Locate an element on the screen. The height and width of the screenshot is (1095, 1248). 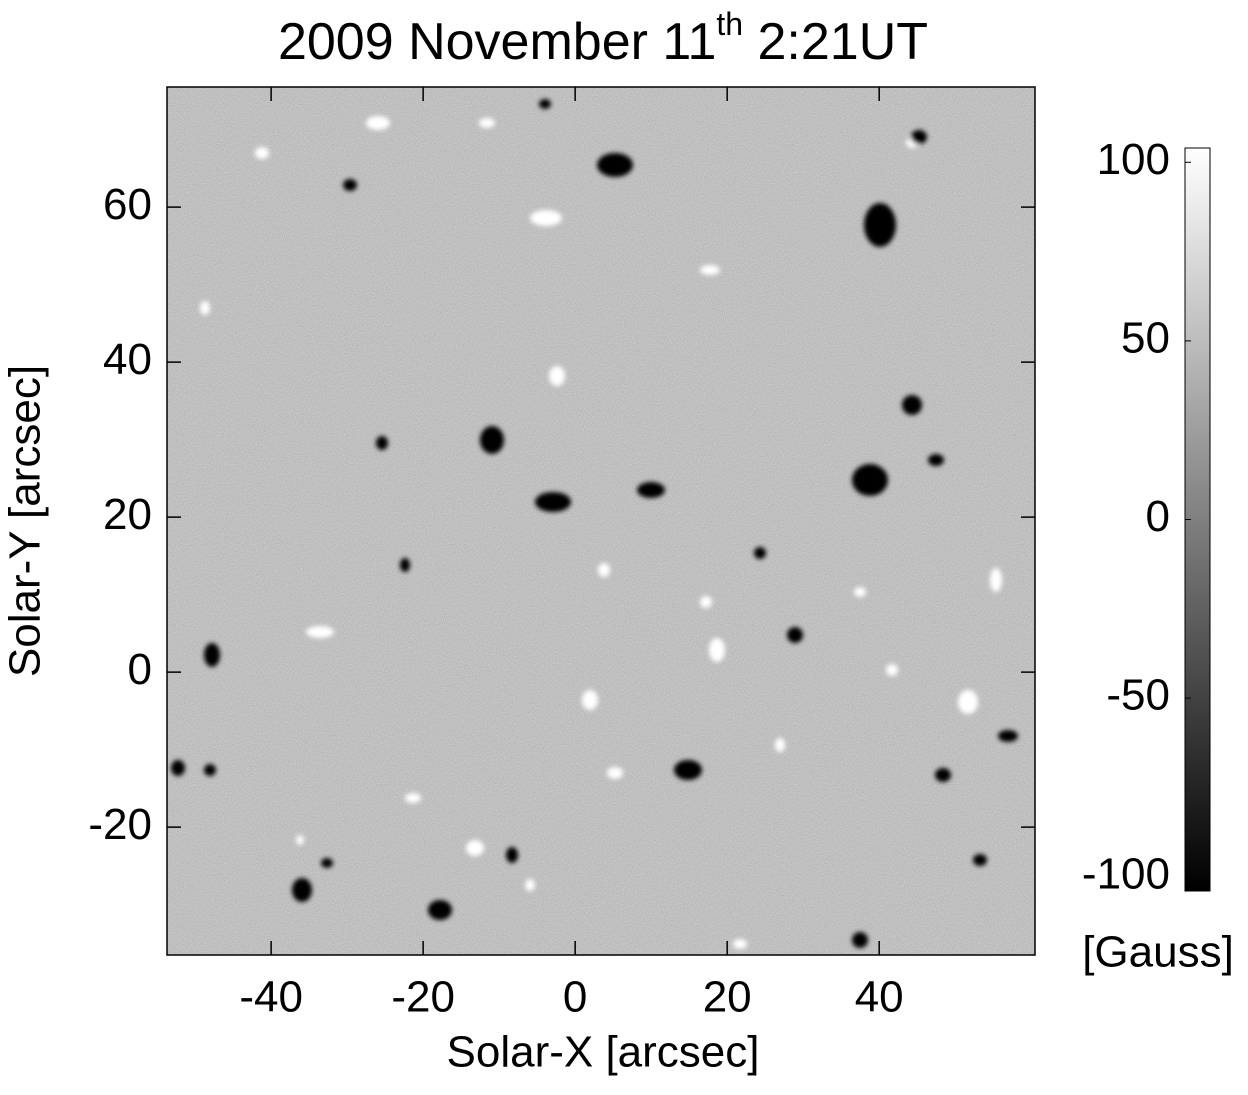
x-tick-label: 20 is located at coordinates (727, 997).